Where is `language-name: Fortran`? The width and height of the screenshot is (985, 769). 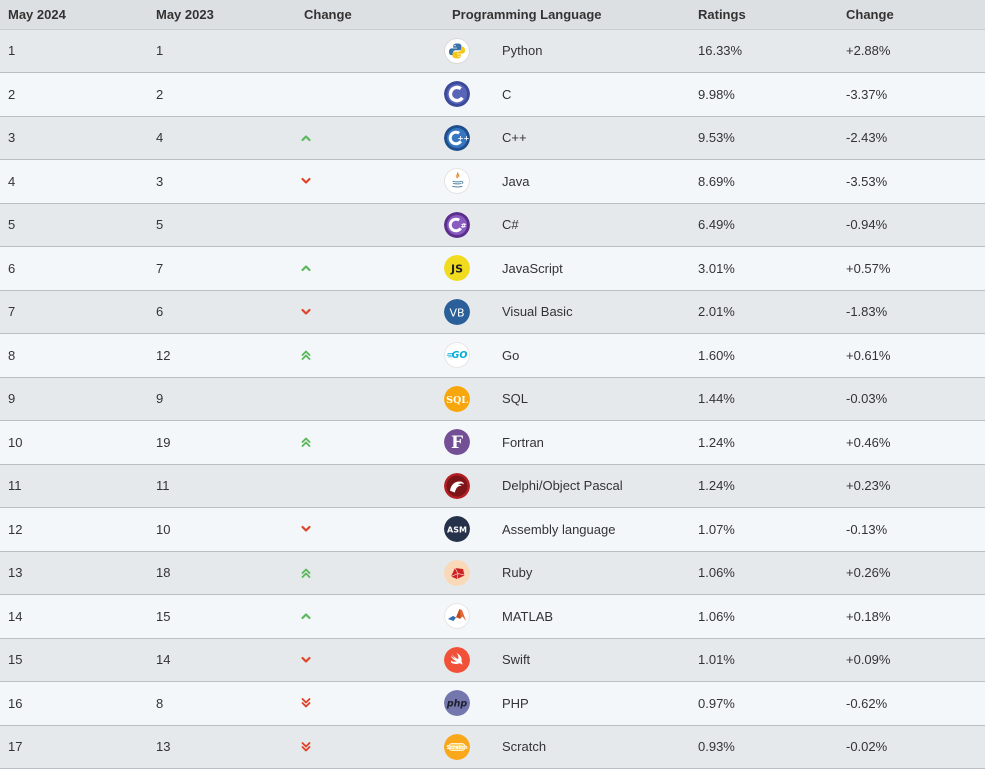 language-name: Fortran is located at coordinates (523, 442).